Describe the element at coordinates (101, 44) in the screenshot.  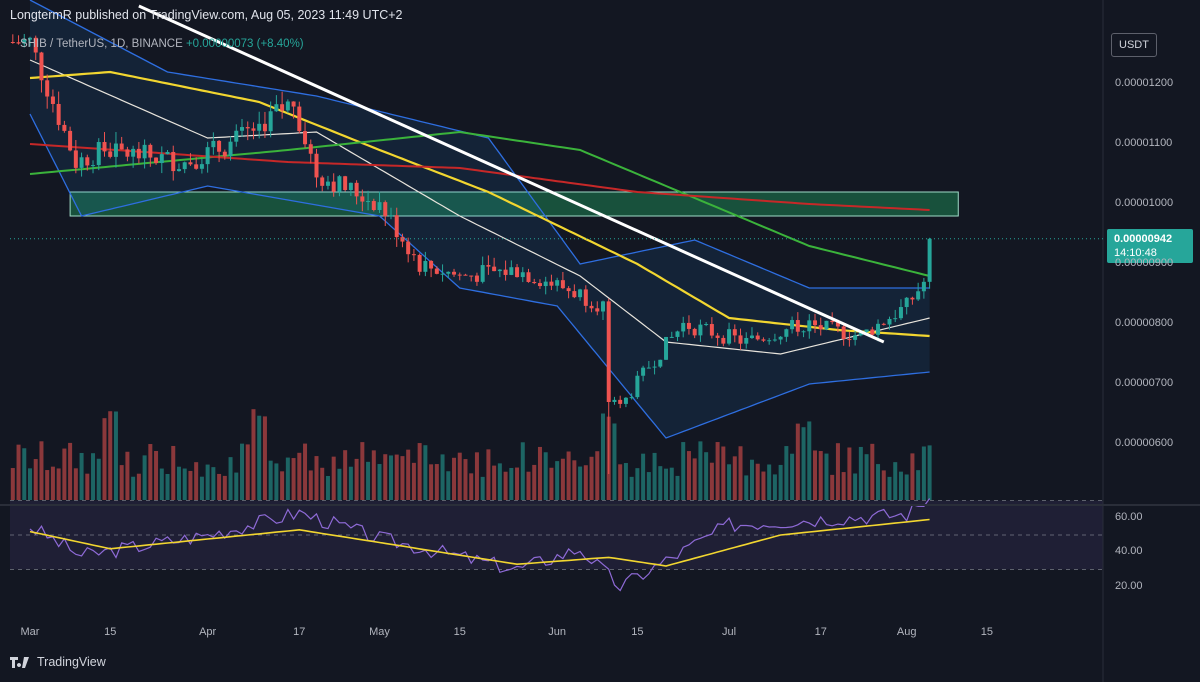
I see `symbol-name: SHIB / TetherUS, 1D, BINANCE` at that location.